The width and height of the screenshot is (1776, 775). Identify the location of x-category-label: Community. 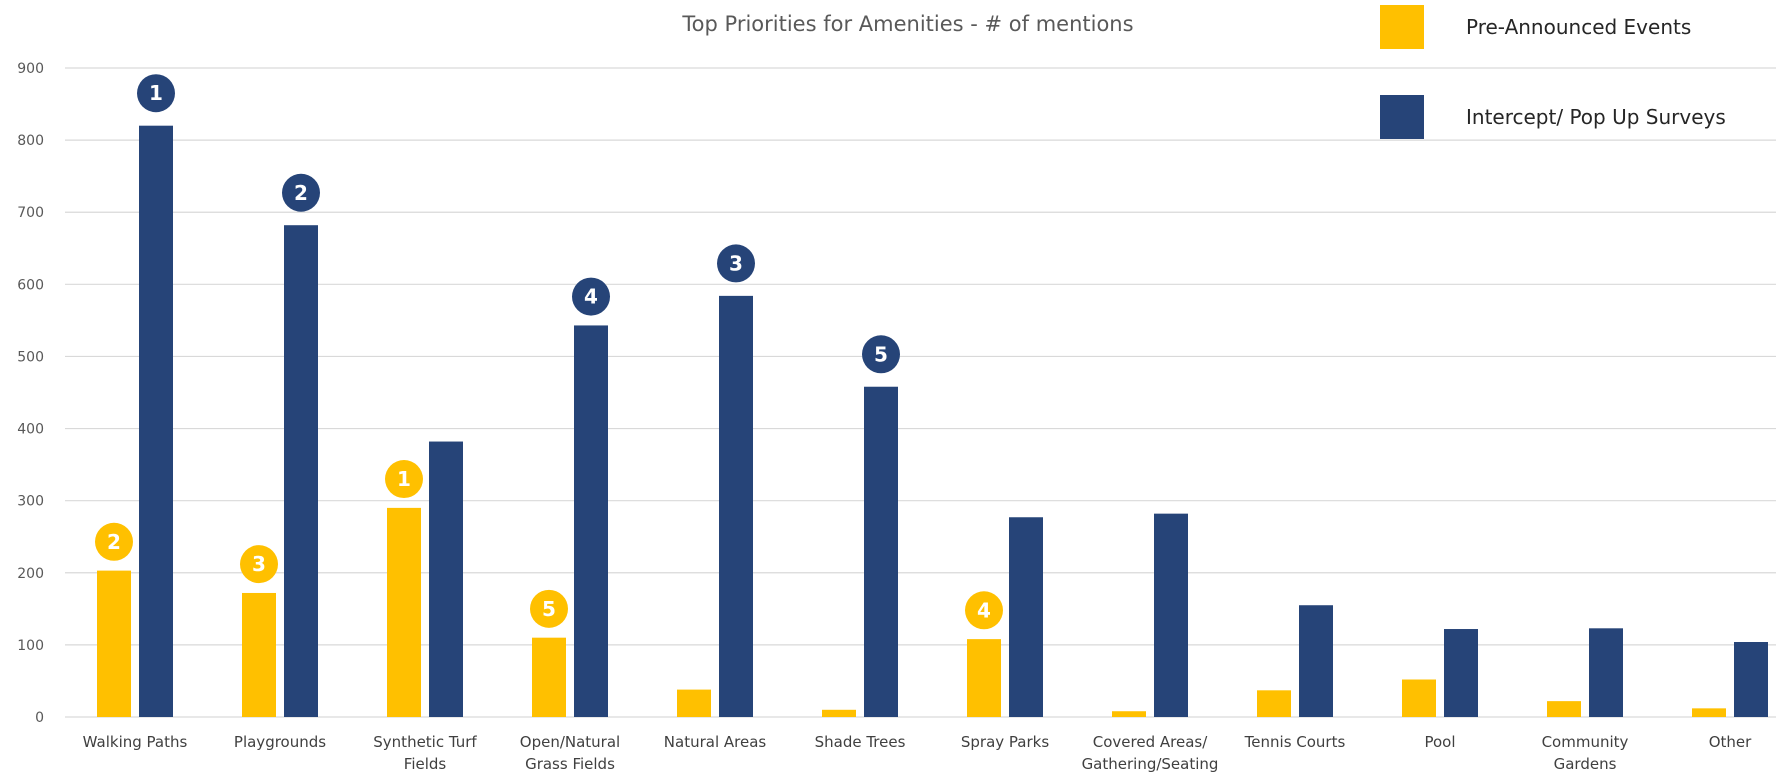
(1585, 742).